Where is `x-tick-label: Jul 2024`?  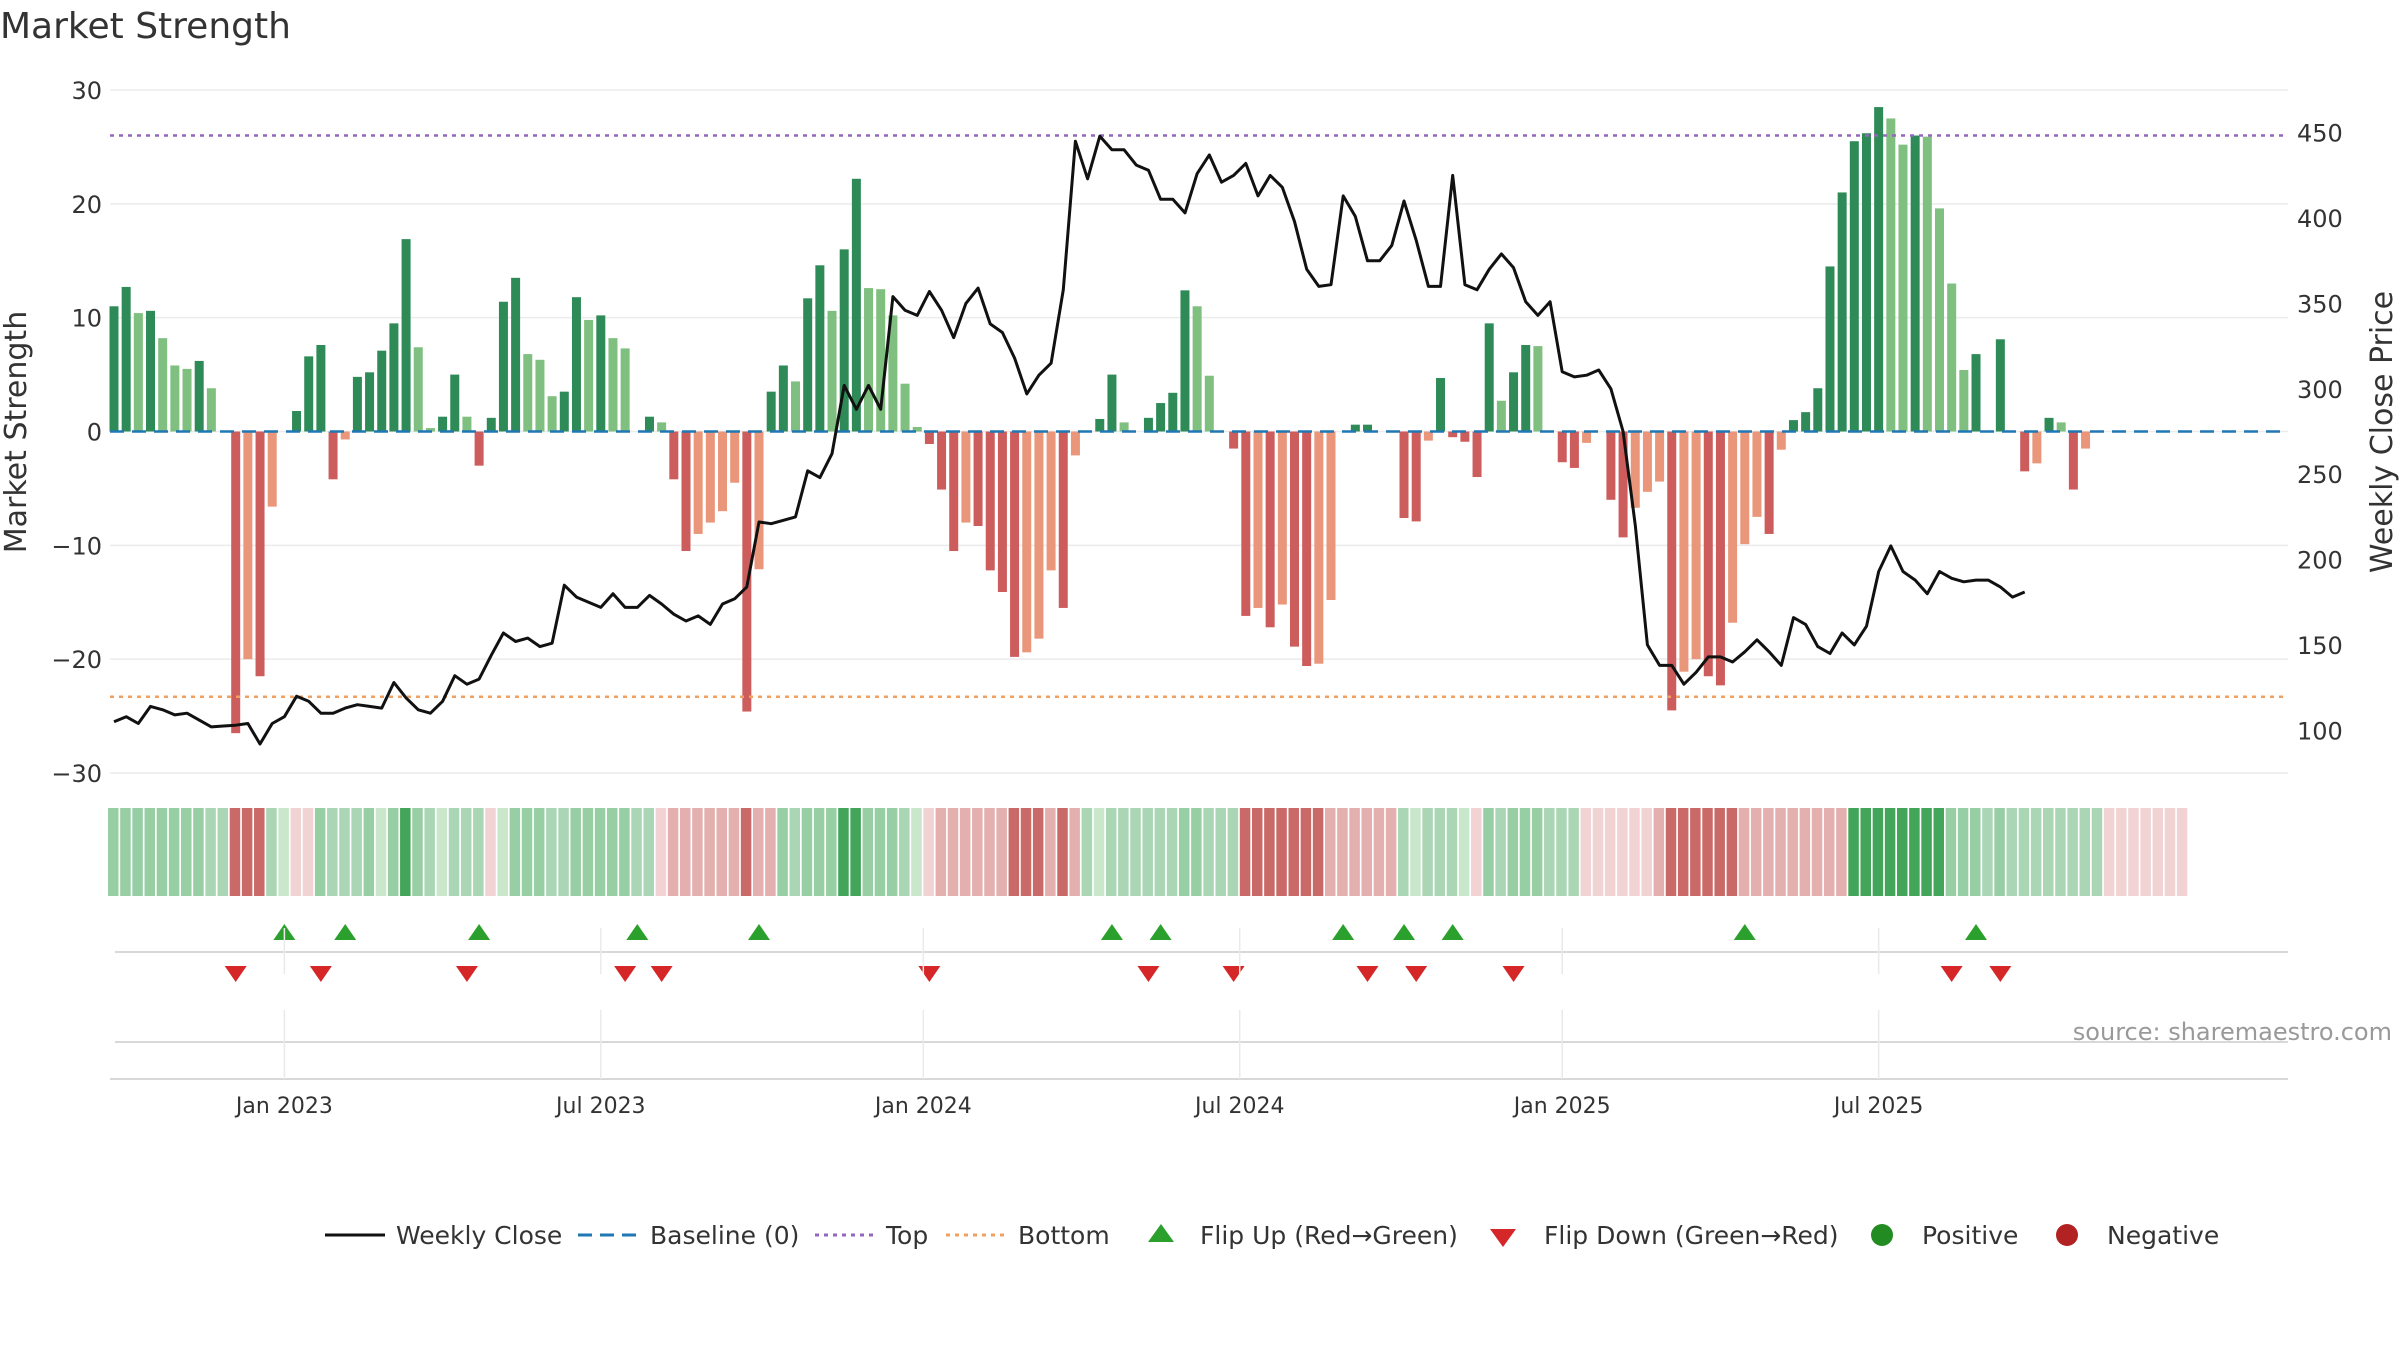 x-tick-label: Jul 2024 is located at coordinates (1239, 1106).